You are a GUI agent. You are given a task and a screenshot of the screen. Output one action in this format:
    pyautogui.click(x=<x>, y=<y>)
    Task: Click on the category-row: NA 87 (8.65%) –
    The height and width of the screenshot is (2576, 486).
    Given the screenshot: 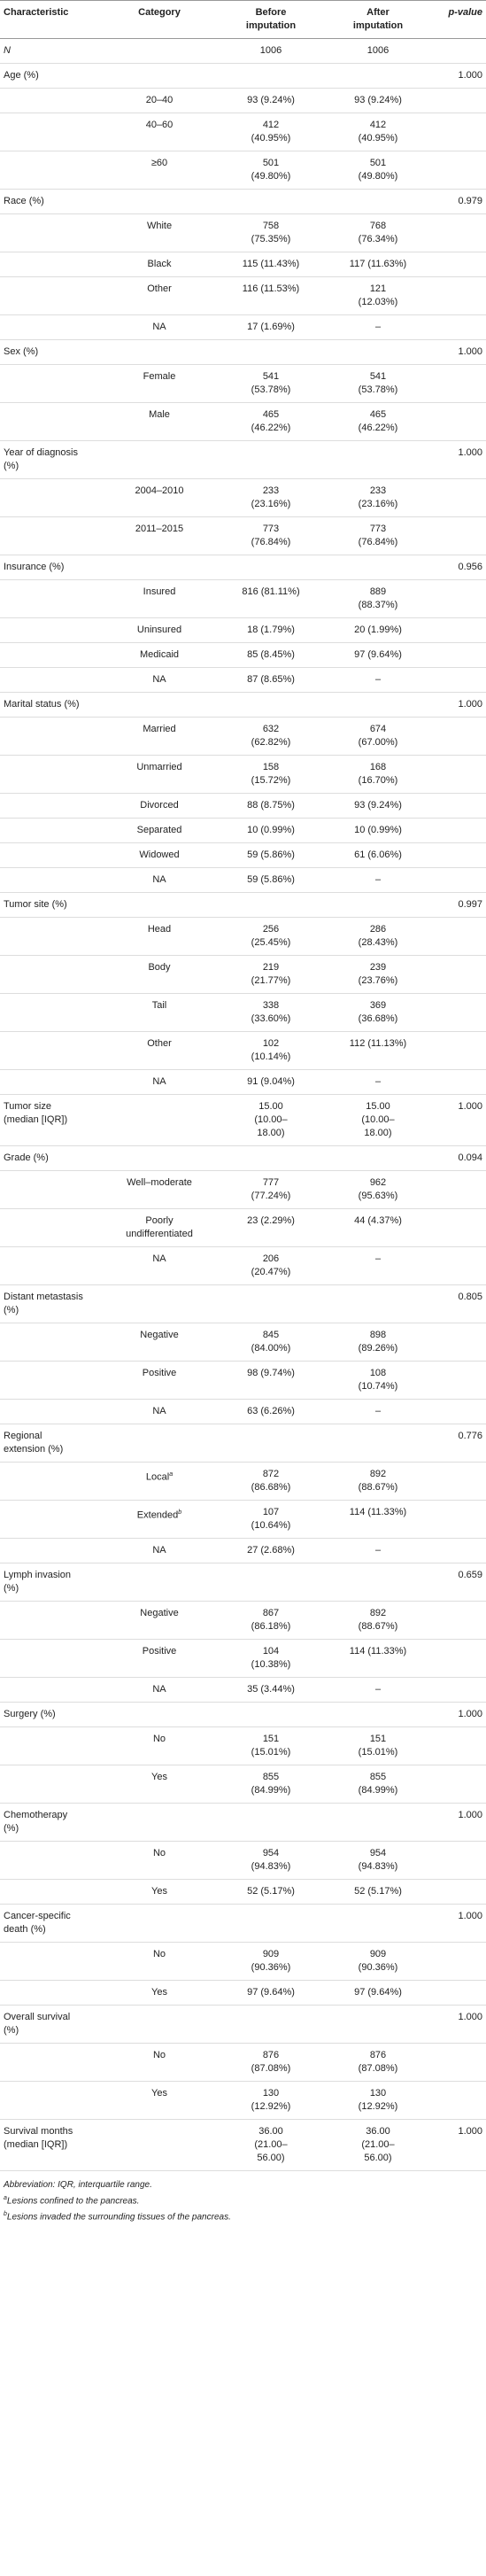 What is the action you would take?
    pyautogui.click(x=243, y=680)
    